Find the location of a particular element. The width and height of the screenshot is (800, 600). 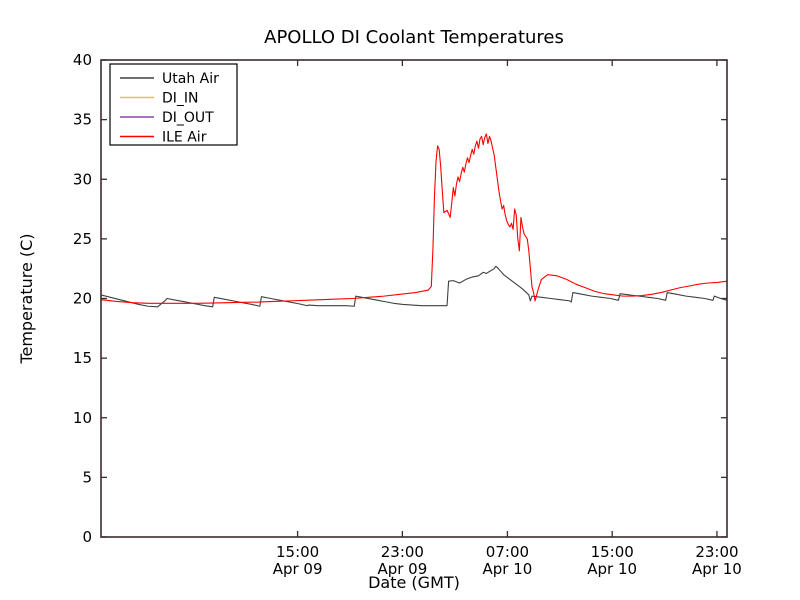

y-tick-label: 10 is located at coordinates (82, 418).